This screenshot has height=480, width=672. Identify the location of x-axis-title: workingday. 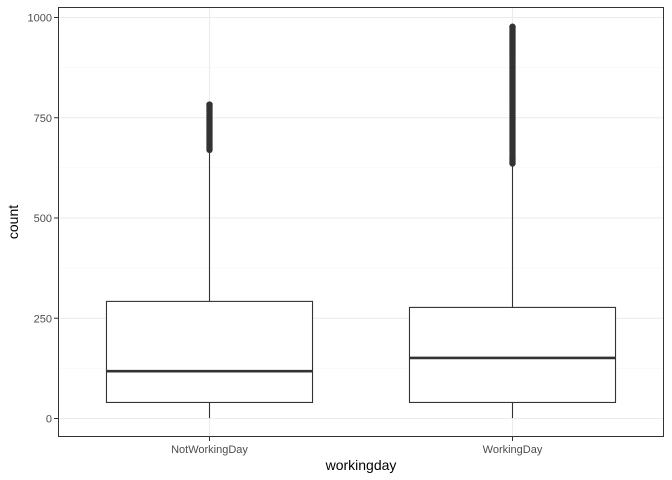
(361, 465).